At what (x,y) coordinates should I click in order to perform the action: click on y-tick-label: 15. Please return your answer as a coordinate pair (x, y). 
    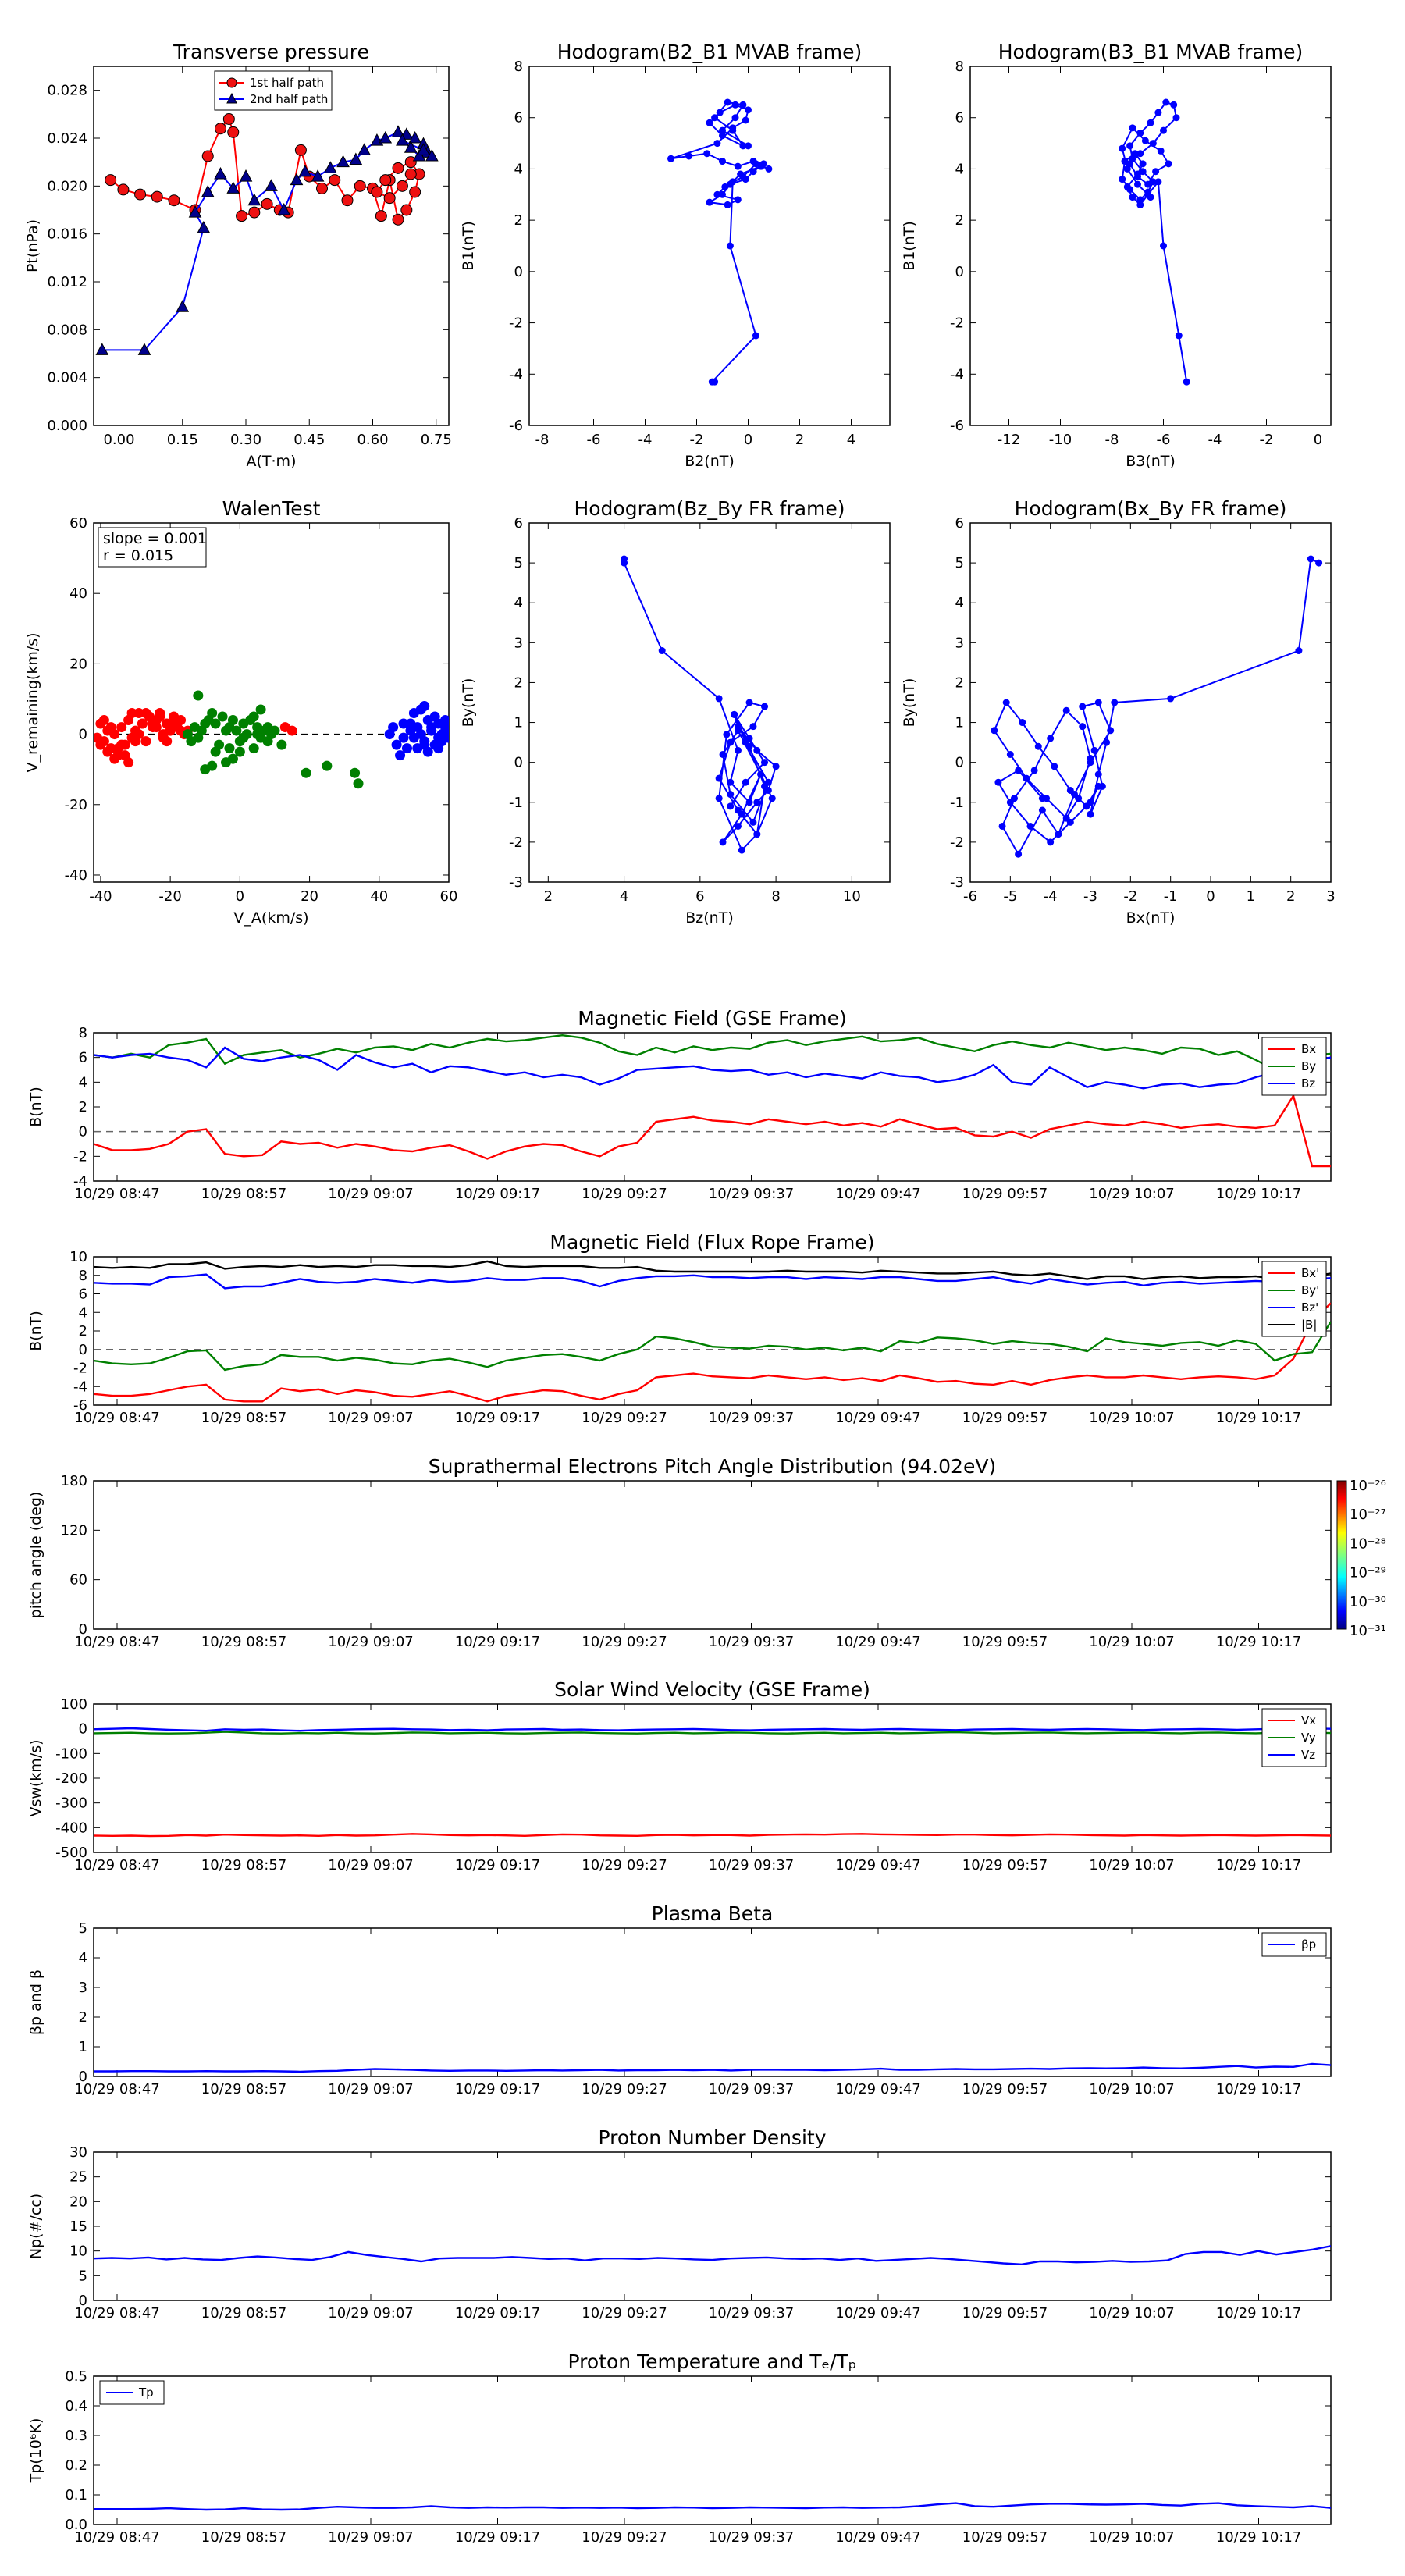
    Looking at the image, I should click on (78, 2226).